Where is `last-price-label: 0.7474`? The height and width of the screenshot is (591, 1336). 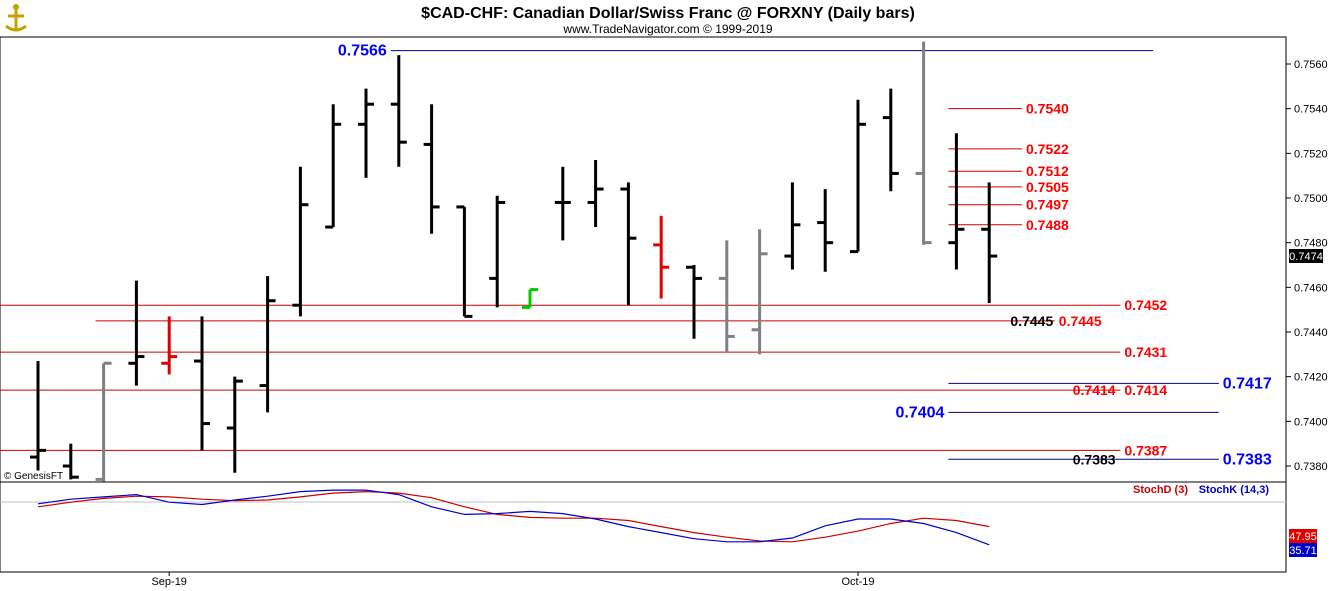 last-price-label: 0.7474 is located at coordinates (1306, 257).